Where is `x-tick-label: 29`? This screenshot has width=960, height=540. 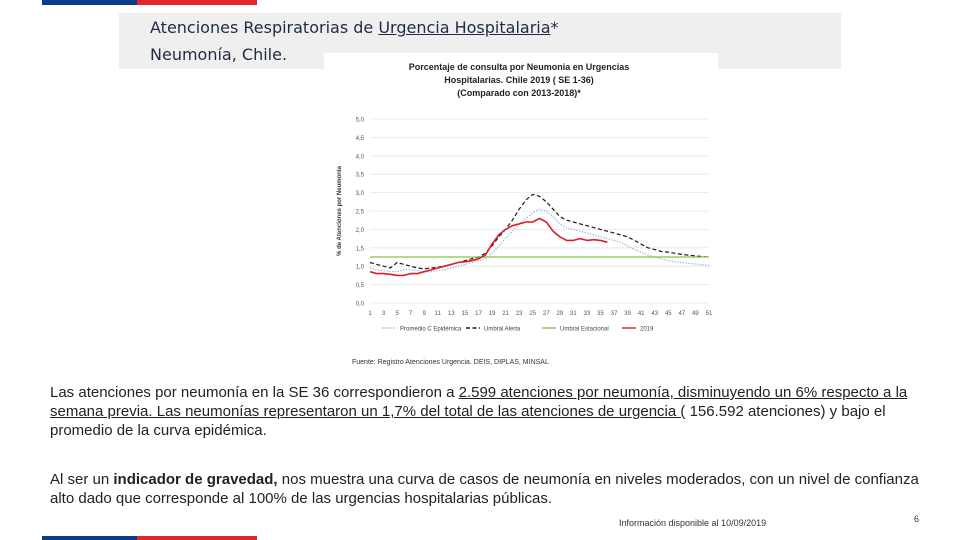
x-tick-label: 29 is located at coordinates (559, 314).